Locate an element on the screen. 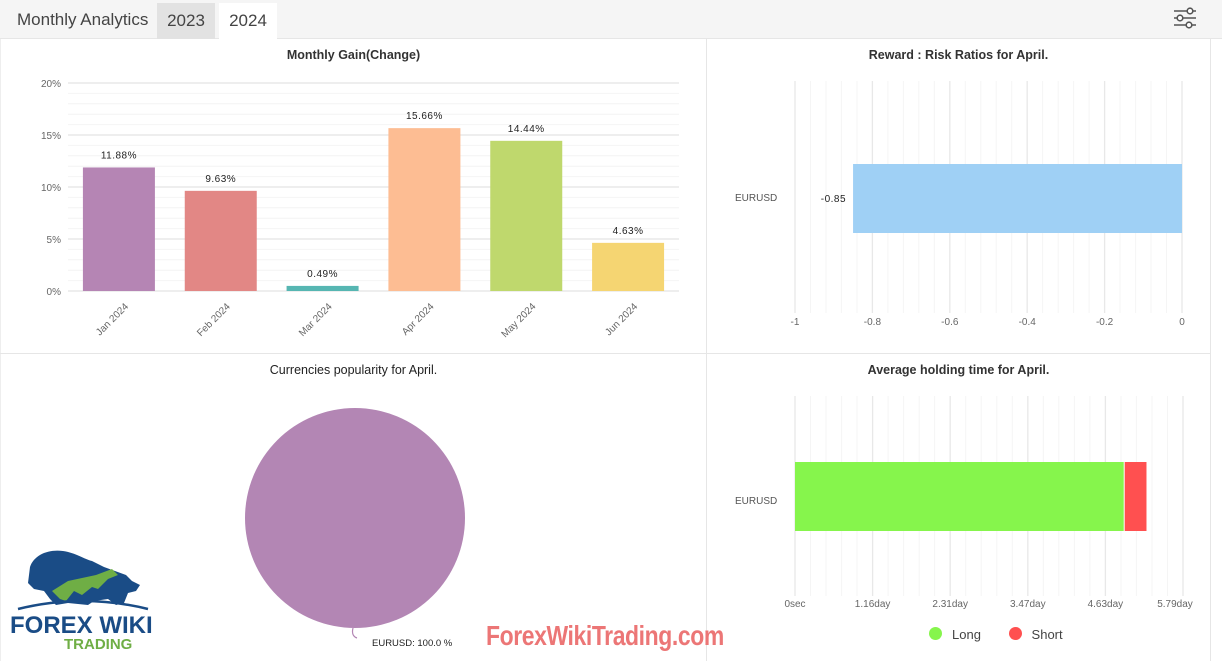  svg-text: Mar 2024 is located at coordinates (316, 320).